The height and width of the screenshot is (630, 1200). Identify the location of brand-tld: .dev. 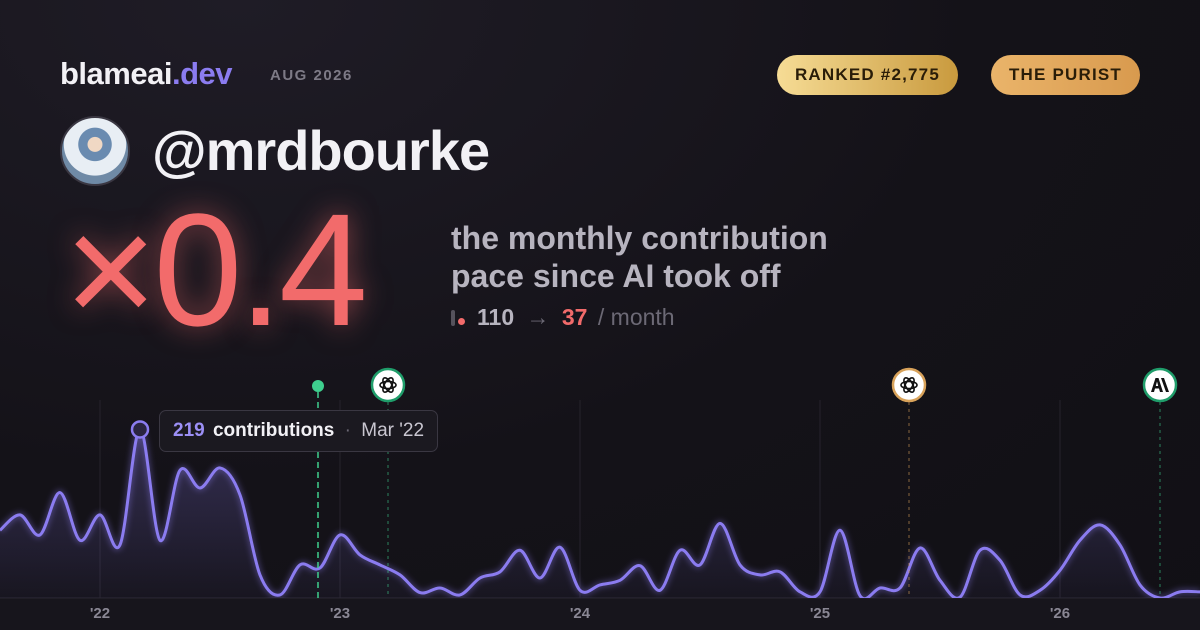
(202, 73).